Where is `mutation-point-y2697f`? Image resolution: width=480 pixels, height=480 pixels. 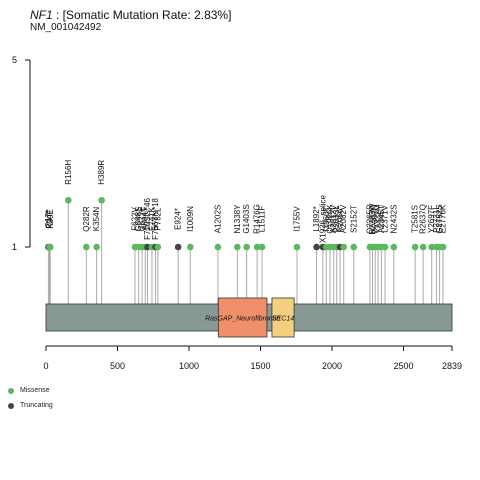
mutation-point-y2697f is located at coordinates (431, 247).